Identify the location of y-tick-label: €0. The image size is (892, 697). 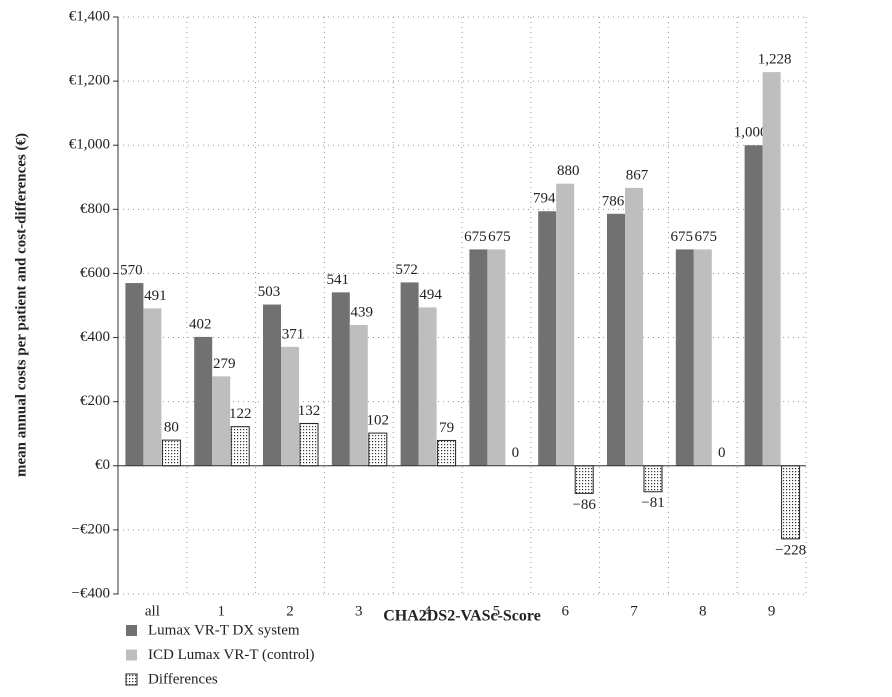
(102, 465).